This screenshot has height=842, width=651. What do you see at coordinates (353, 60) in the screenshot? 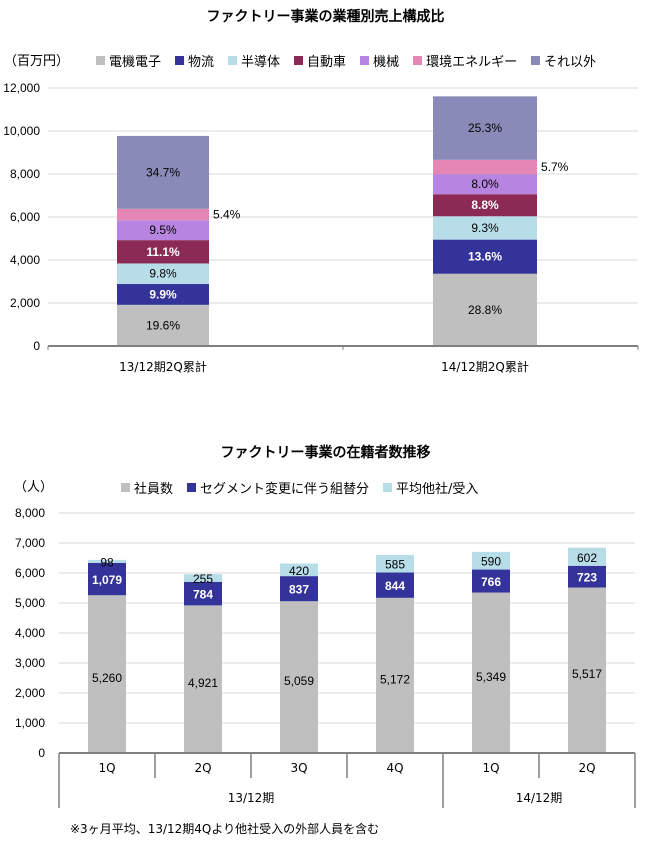
I see `chart1-legend: 電機電子 物流 半導体 自動車 機械 環境エネルギー それ以外` at bounding box center [353, 60].